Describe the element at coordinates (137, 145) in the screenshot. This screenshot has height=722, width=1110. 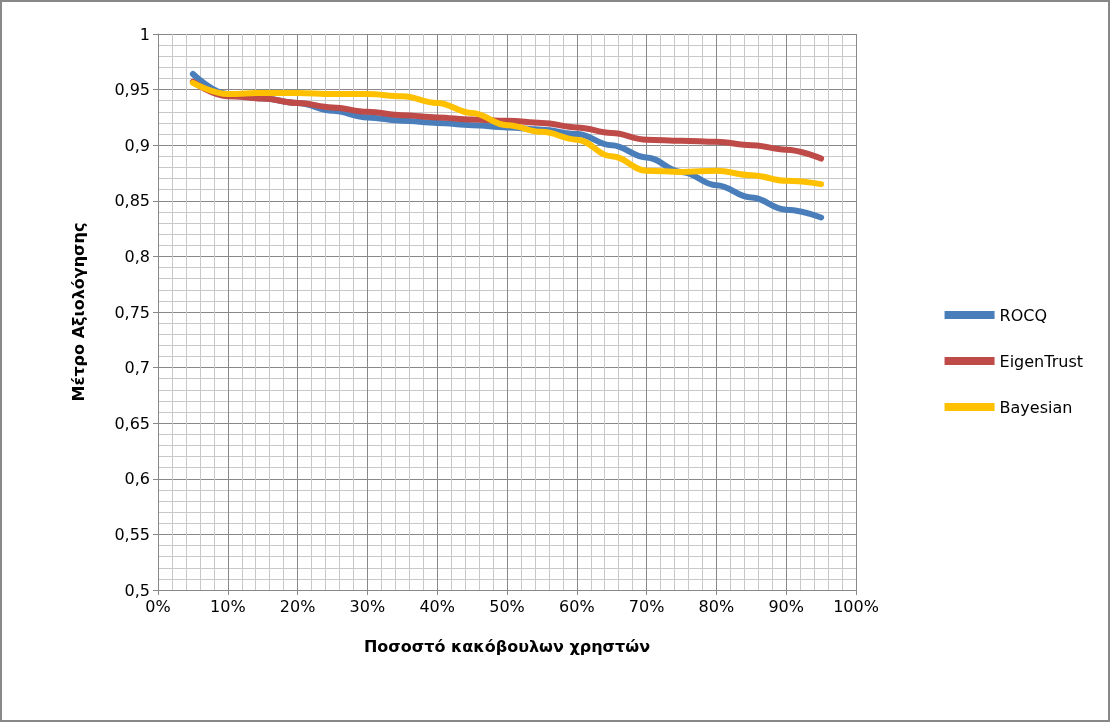
I see `y-tick-label: 0,9` at that location.